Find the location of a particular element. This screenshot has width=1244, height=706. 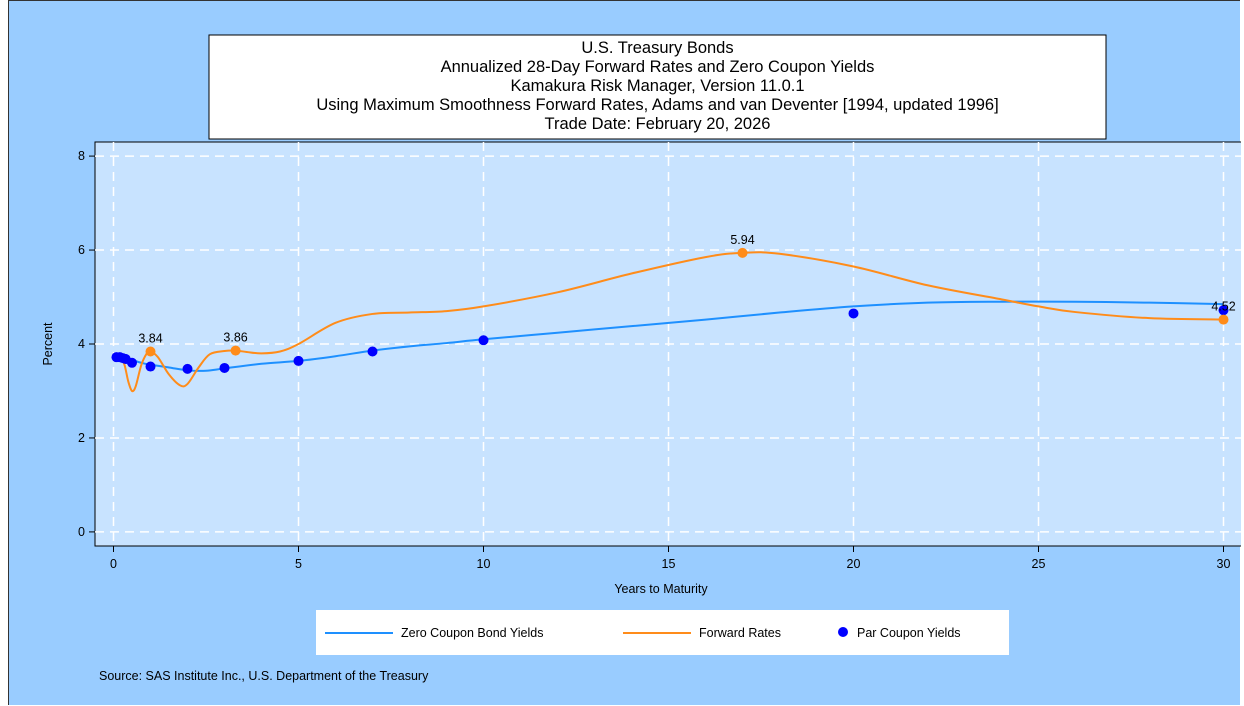

y-tick-label: 8 is located at coordinates (81, 156).